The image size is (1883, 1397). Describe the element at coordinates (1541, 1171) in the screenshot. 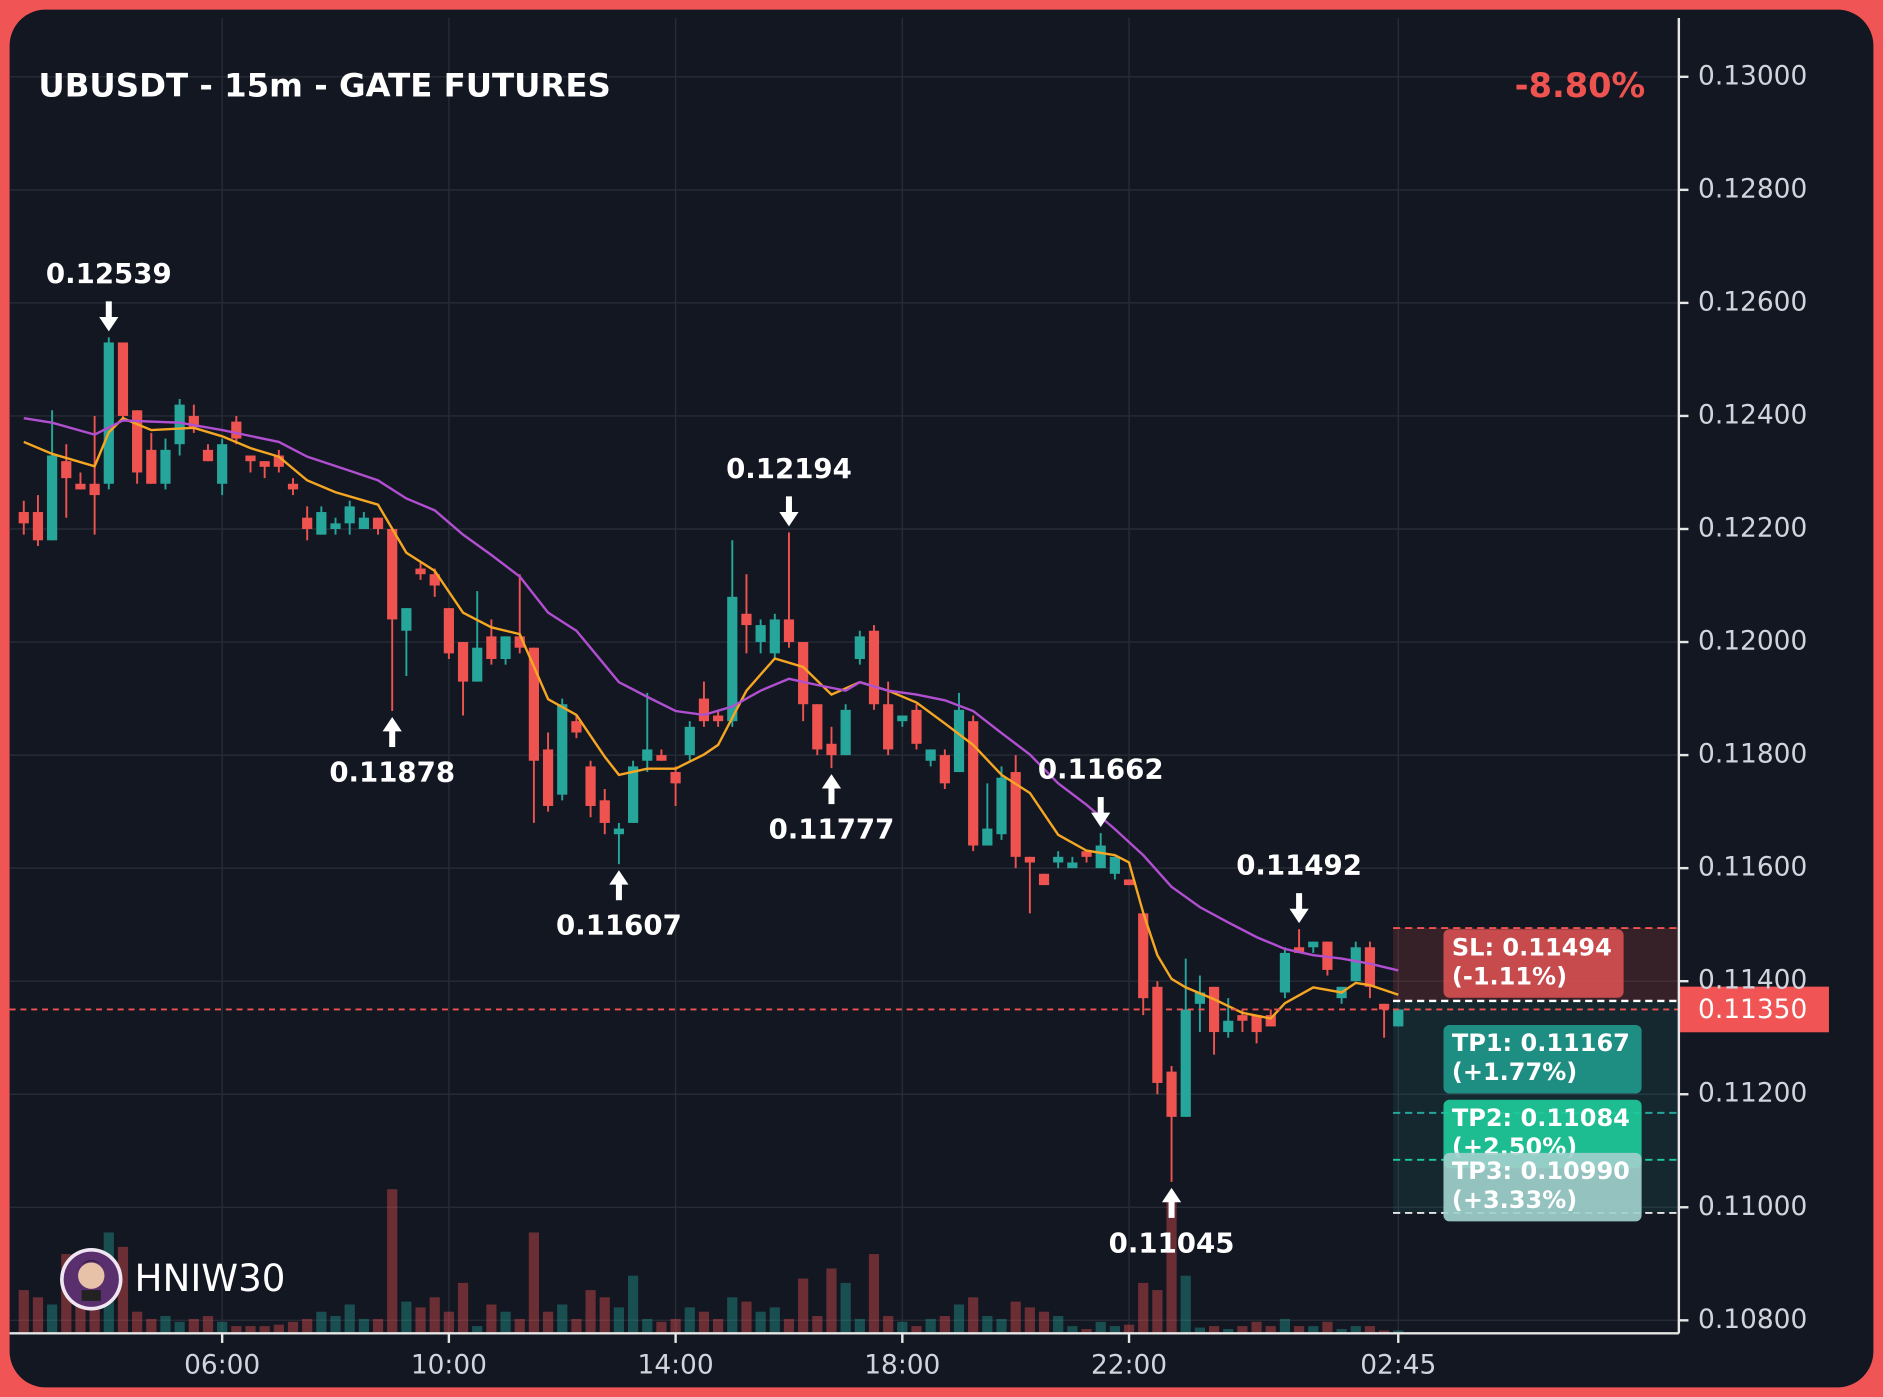

I see `level-label: TP3: 0.10990` at that location.